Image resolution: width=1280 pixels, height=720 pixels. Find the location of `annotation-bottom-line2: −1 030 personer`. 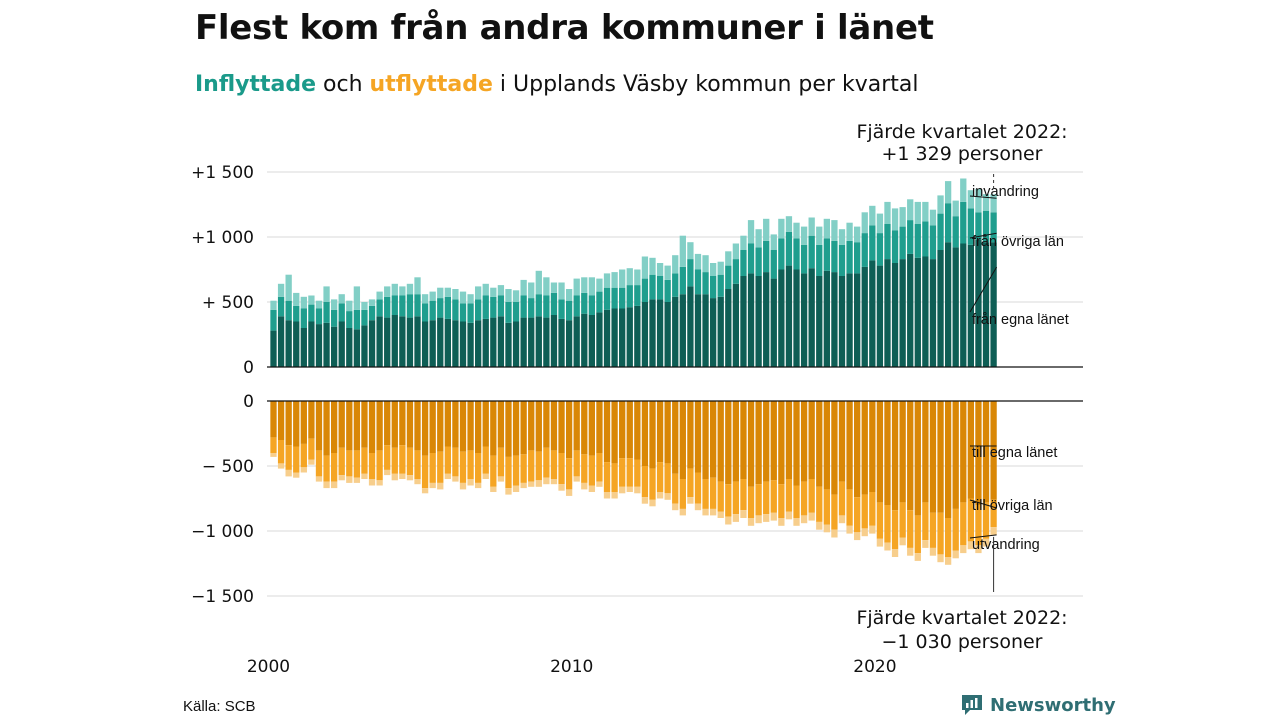

annotation-bottom-line2: −1 030 personer is located at coordinates (962, 642).